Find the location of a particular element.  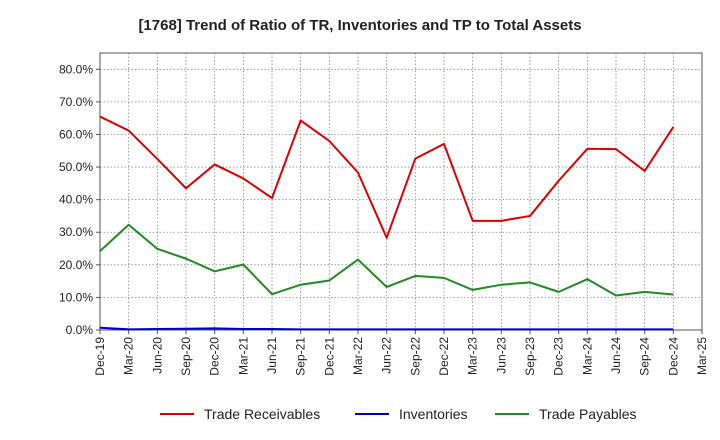

x-tick-label: Sep-20 is located at coordinates (186, 356).